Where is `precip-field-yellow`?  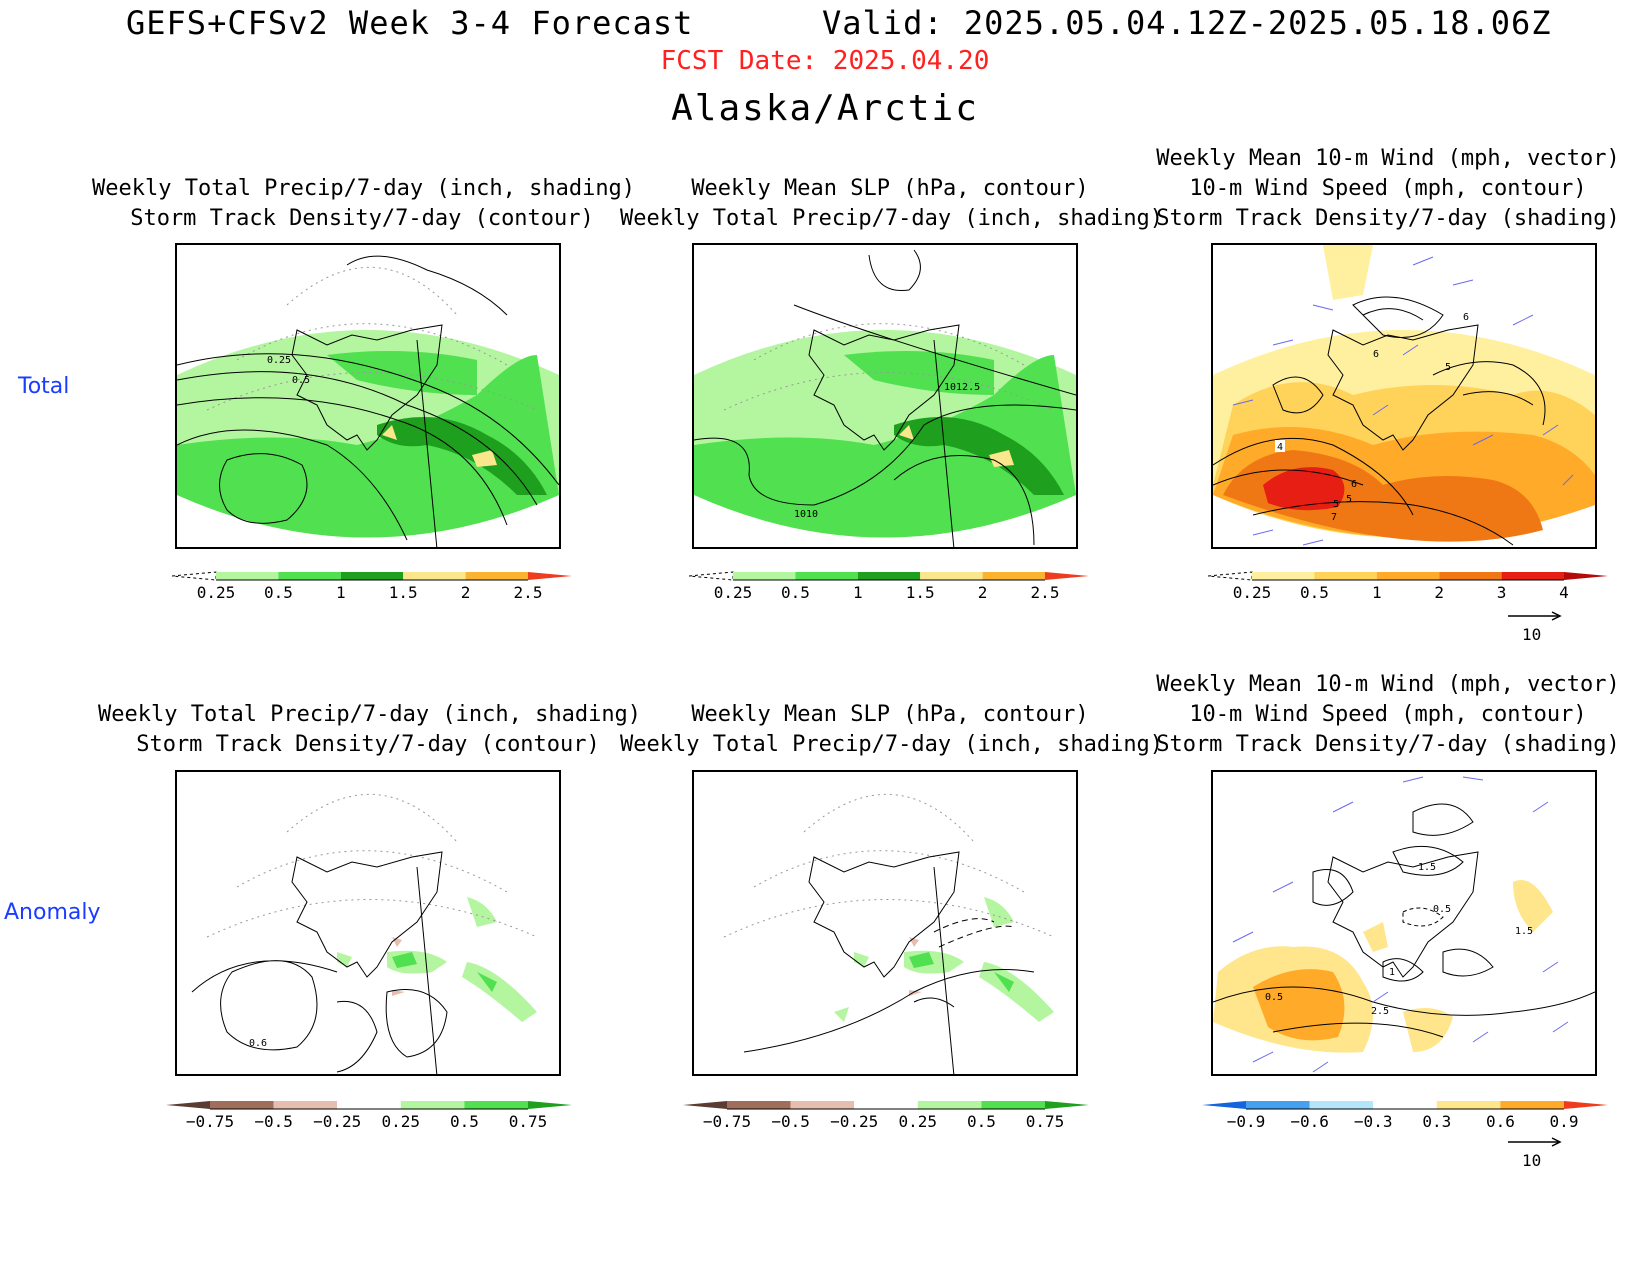 precip-field-yellow is located at coordinates (439, 446).